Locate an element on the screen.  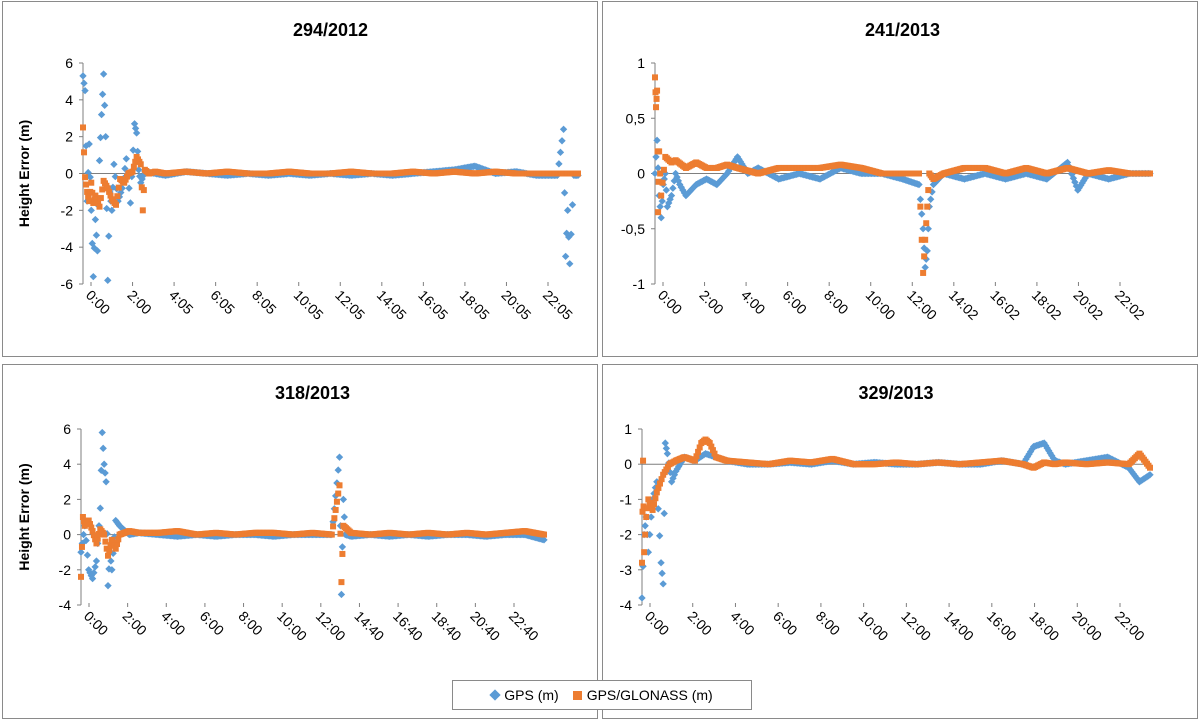
x-tick-label-294-2012: 18:05 is located at coordinates (475, 305).